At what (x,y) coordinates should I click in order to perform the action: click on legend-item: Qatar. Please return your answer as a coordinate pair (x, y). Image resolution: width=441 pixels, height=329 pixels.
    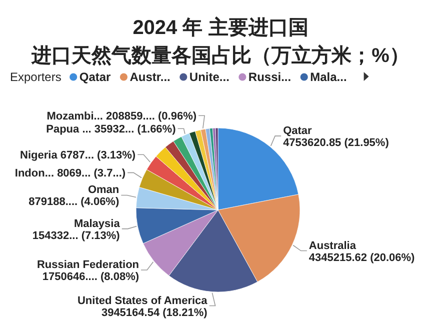
    Looking at the image, I should click on (90, 77).